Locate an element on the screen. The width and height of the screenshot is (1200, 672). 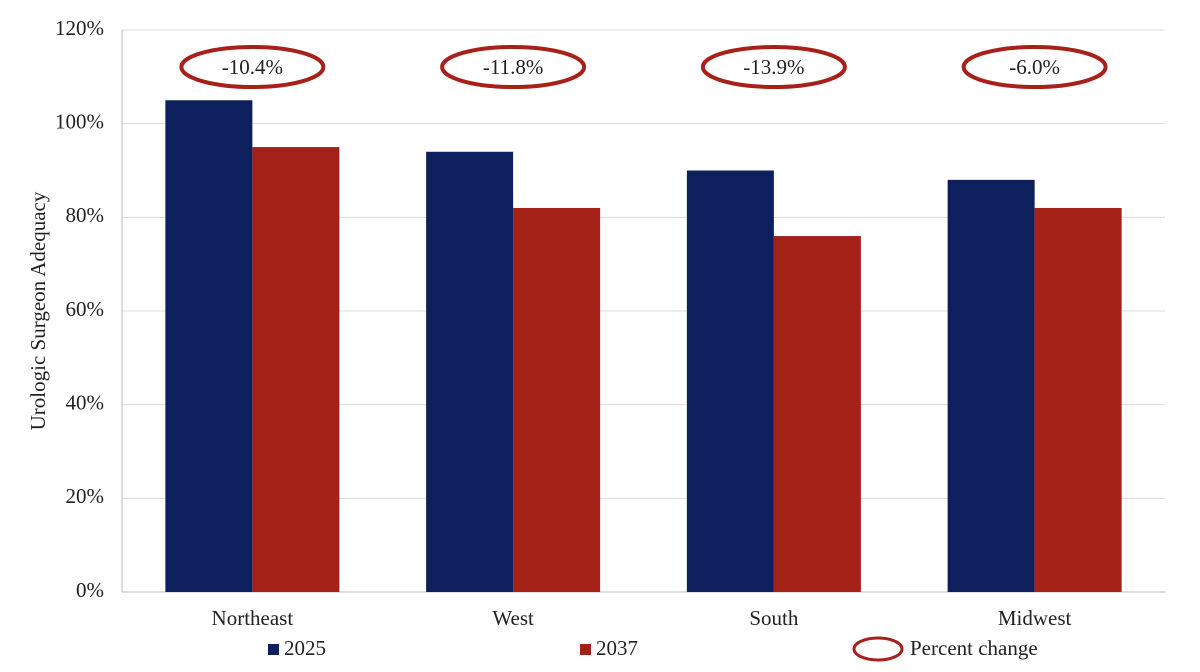
y-tick-label: 40% is located at coordinates (85, 402).